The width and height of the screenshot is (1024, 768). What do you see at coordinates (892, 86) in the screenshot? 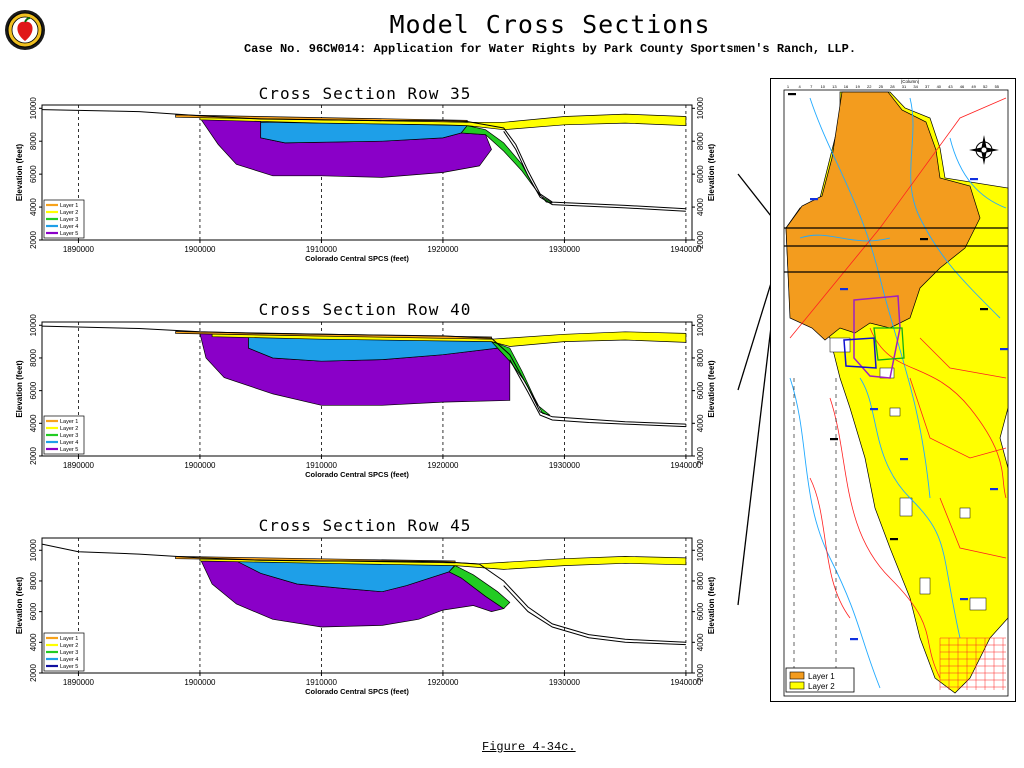
I see `map-column-tick: 28` at bounding box center [892, 86].